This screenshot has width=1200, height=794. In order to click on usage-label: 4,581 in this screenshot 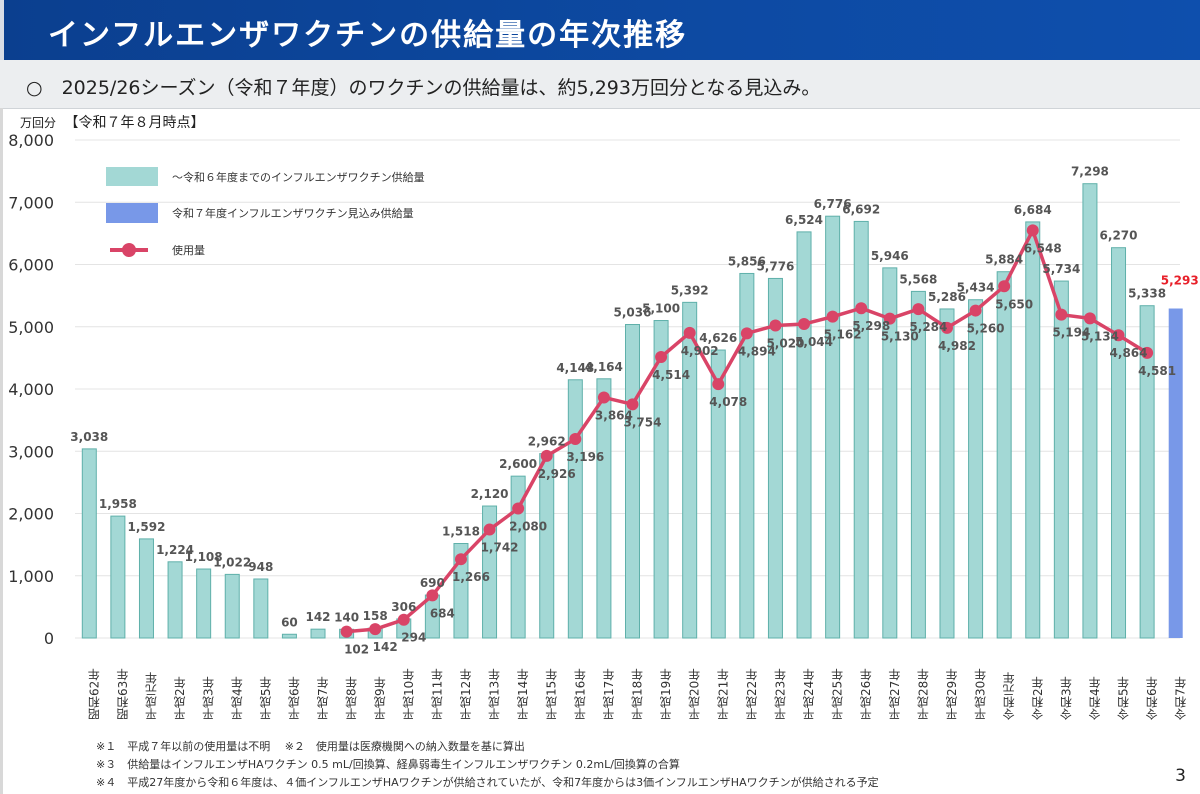, I will do `click(1157, 371)`.